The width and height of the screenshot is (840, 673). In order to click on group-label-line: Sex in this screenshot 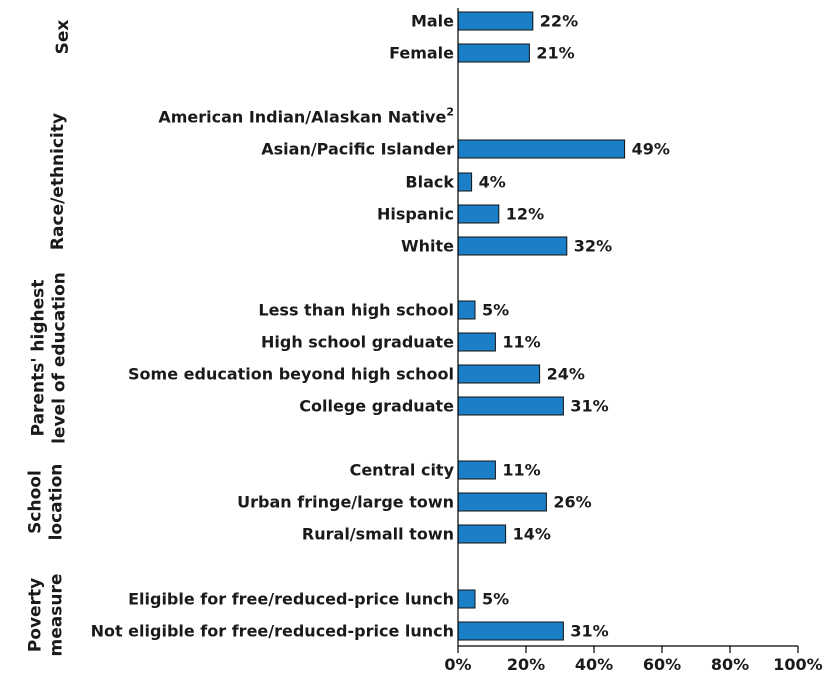, I will do `click(63, 37)`.